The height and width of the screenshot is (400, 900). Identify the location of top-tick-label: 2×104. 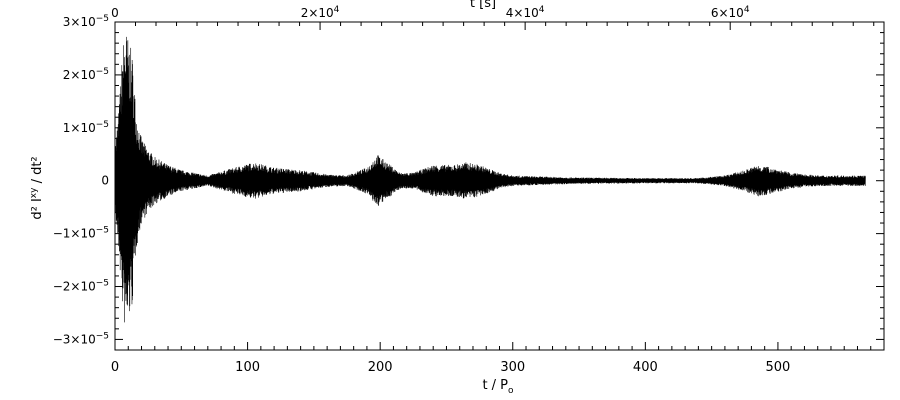
(320, 12).